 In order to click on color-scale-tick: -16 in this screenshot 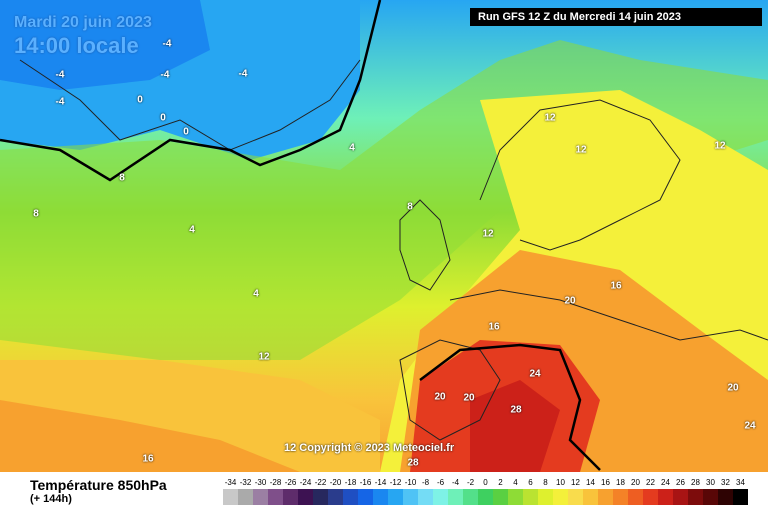, I will do `click(365, 482)`.